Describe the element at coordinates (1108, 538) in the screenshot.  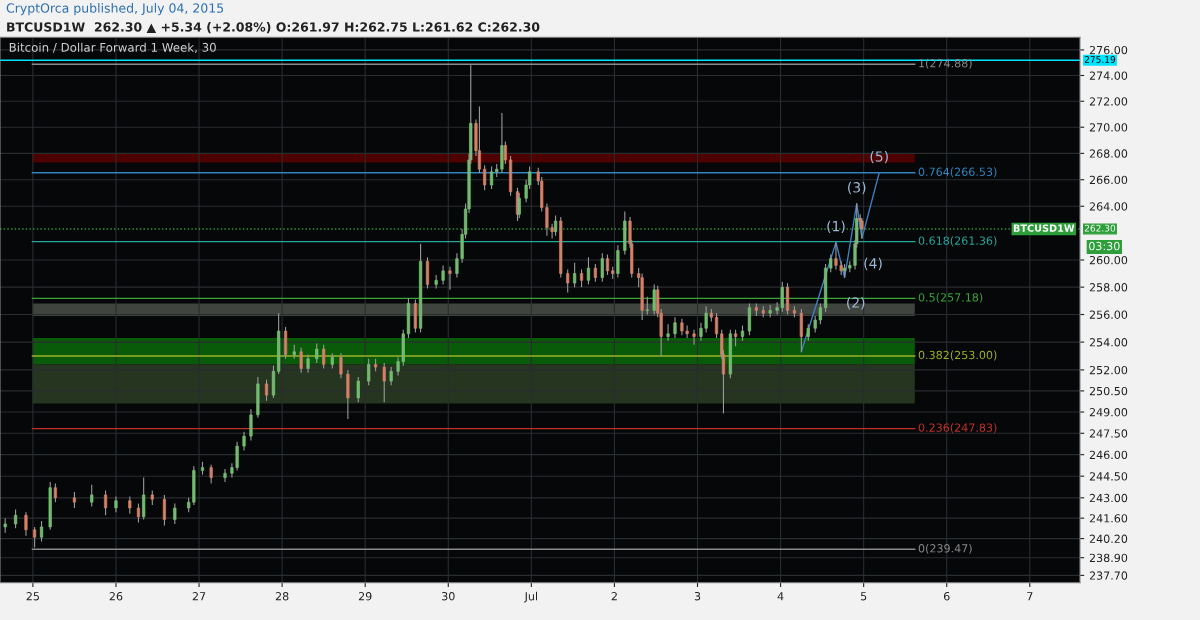
I see `y-tick-label: 240.20` at that location.